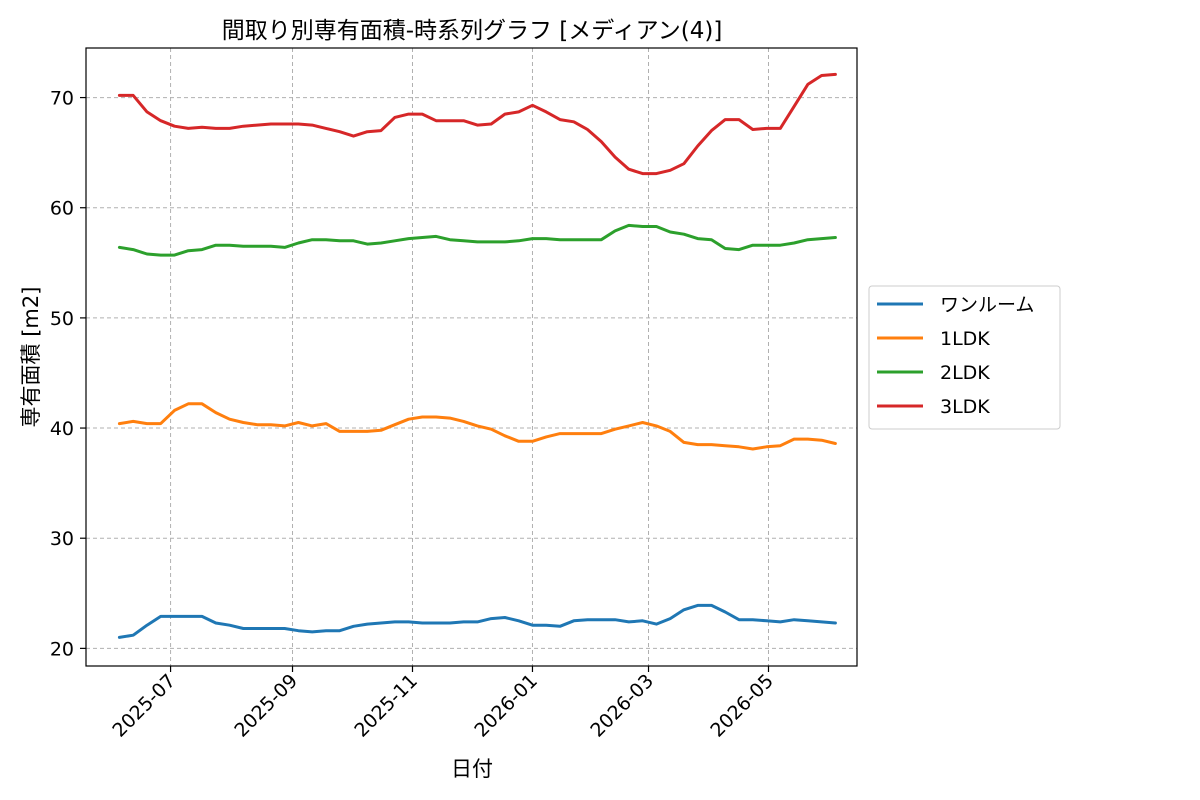 This screenshot has height=800, width=1200. Describe the element at coordinates (622, 706) in the screenshot. I see `x-tick-label: 2026-03` at that location.